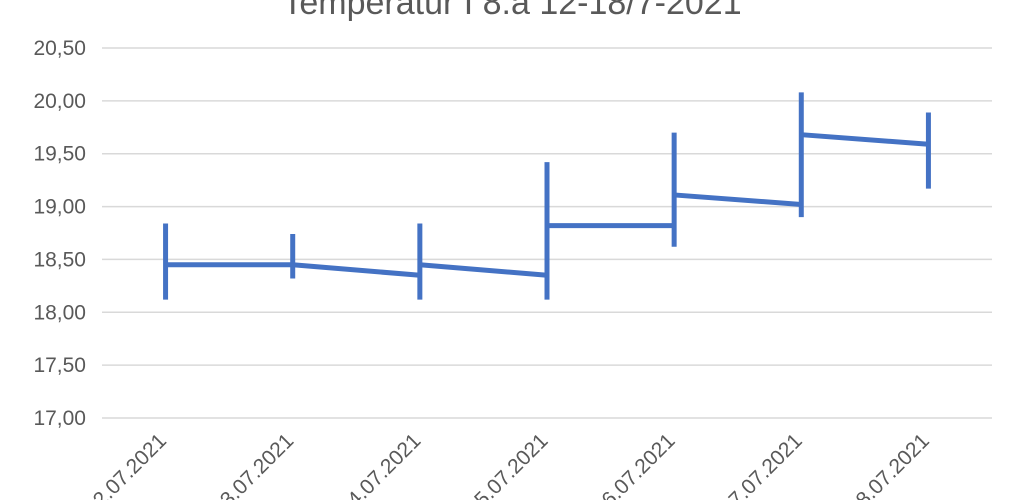  What do you see at coordinates (59, 48) in the screenshot?
I see `y-tick-label: 20,50` at bounding box center [59, 48].